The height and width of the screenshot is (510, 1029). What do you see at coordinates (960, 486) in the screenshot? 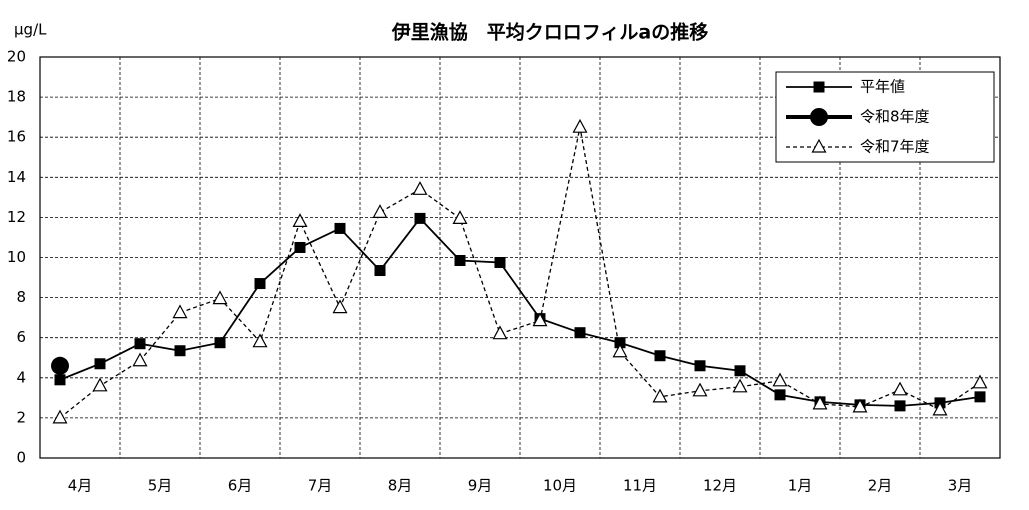
I see `x-tick-label: 3月` at bounding box center [960, 486].